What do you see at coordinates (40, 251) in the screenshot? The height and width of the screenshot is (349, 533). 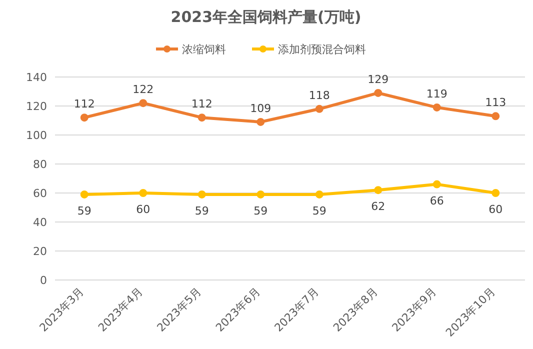 I see `y-tick-label: 20` at bounding box center [40, 251].